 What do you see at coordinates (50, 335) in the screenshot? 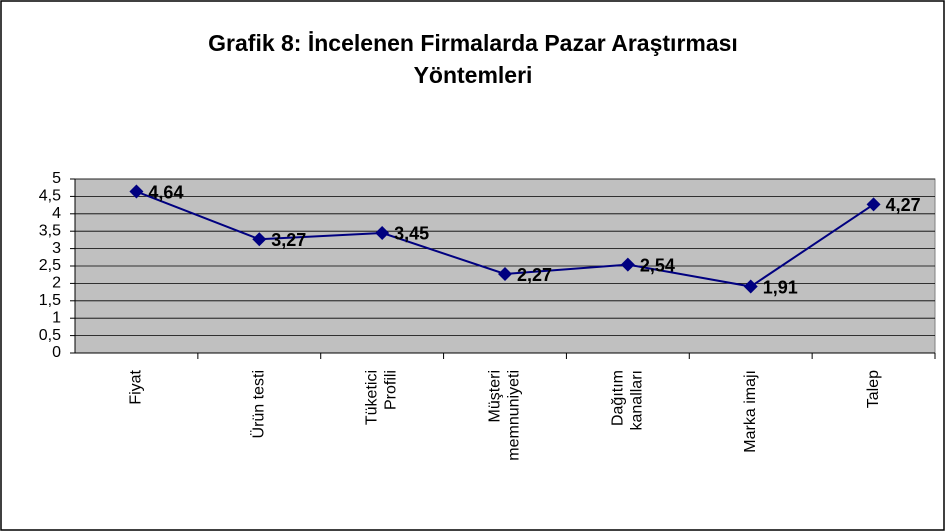
I see `y-tick-label: 0,5` at bounding box center [50, 335].